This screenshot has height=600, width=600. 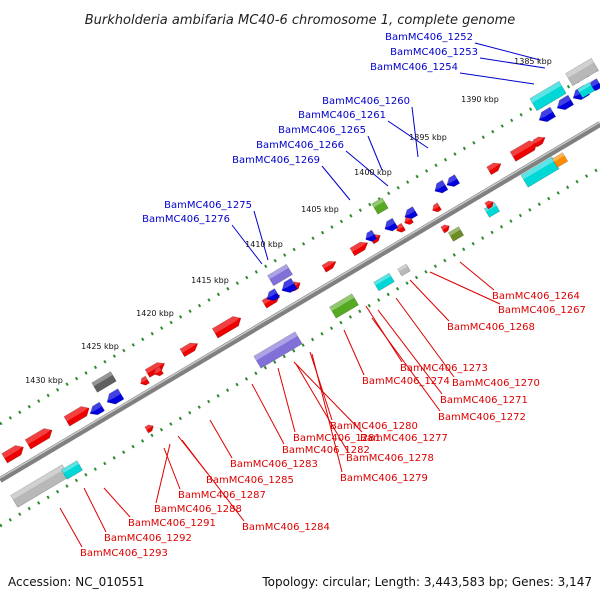 I want to click on gene-box-darkgray, so click(x=104, y=382).